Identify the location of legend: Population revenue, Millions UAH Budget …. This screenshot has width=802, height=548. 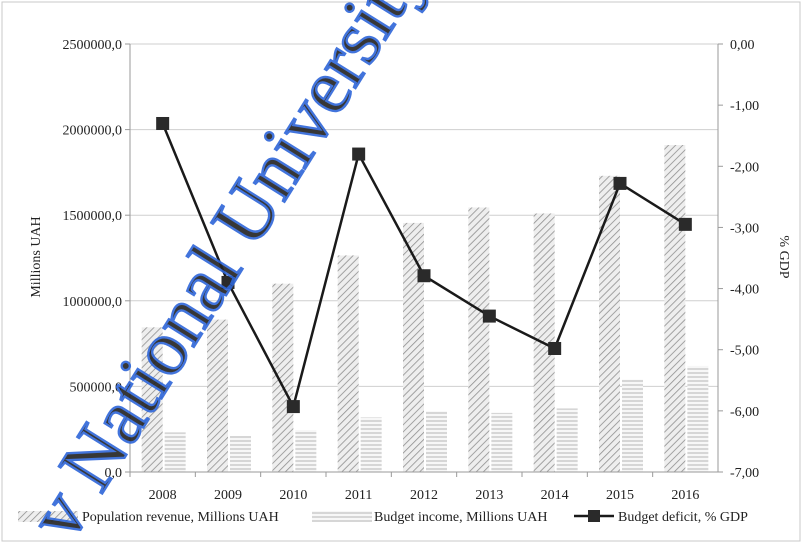
(383, 517).